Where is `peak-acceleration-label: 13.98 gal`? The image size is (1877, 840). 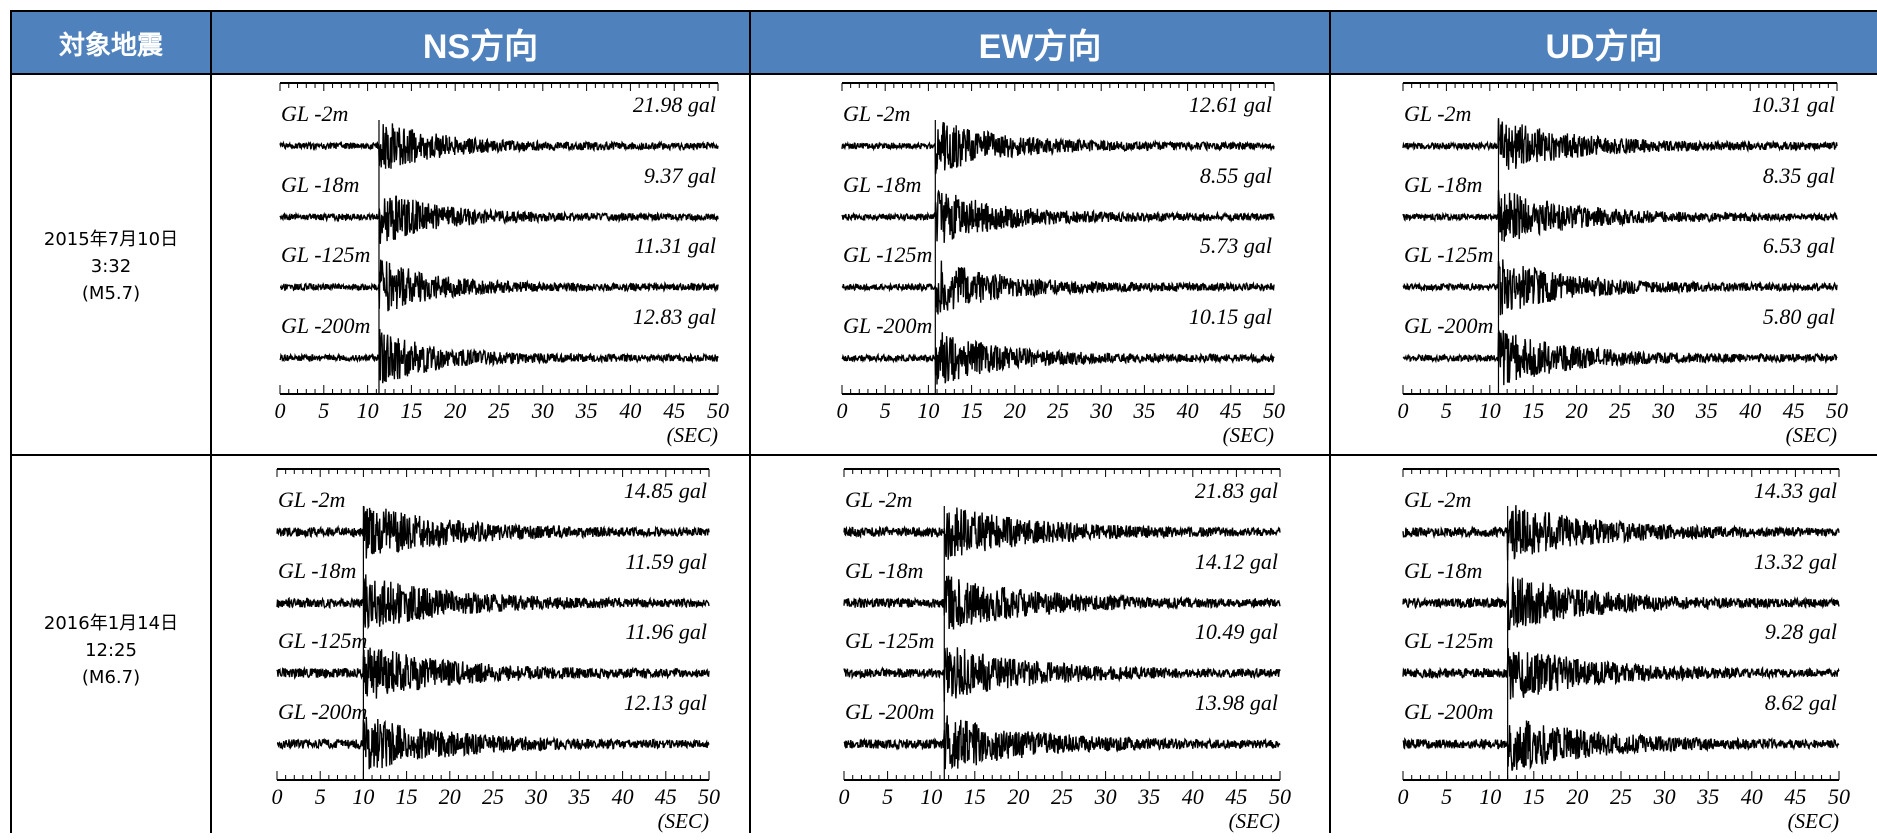
peak-acceleration-label: 13.98 gal is located at coordinates (1236, 702).